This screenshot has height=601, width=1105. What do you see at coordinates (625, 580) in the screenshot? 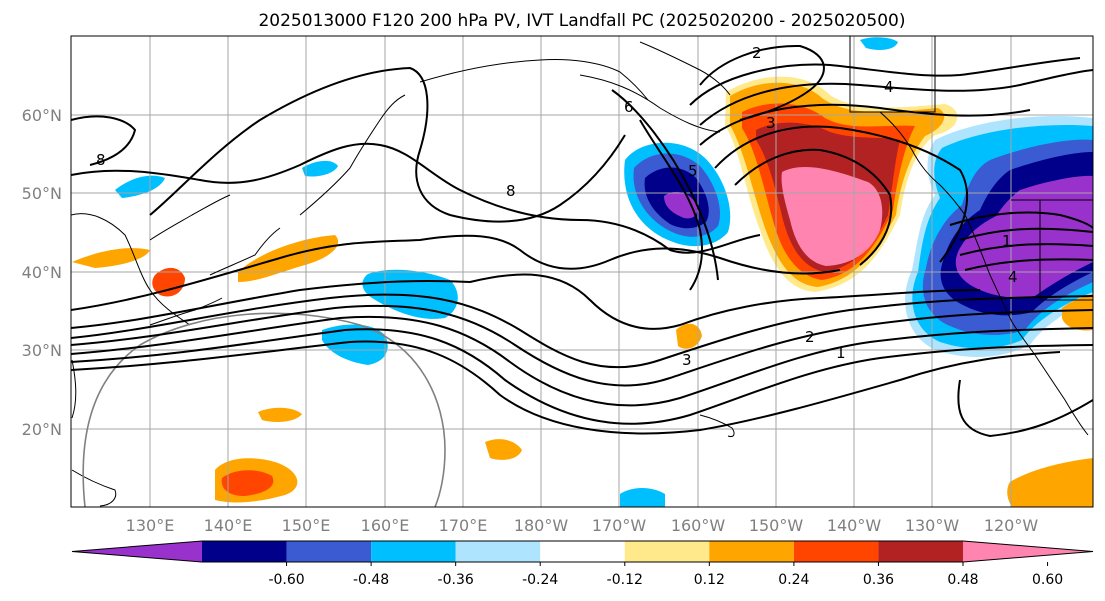
I see `colorbar-tick-label: -0.12` at bounding box center [625, 580].